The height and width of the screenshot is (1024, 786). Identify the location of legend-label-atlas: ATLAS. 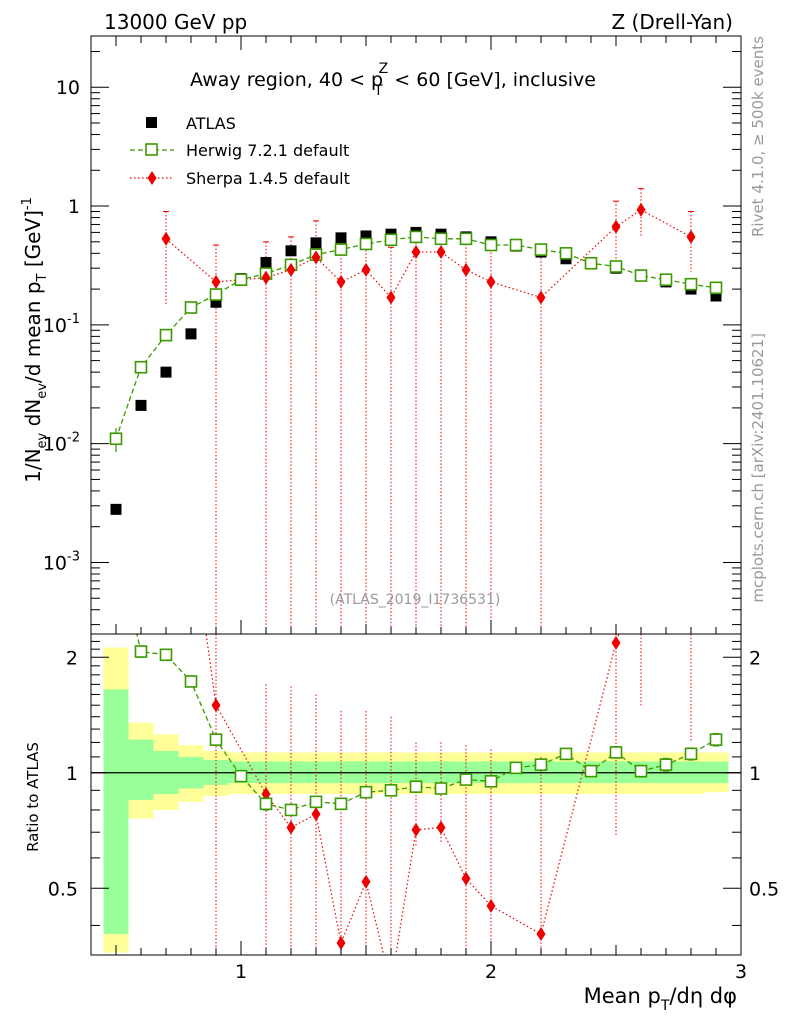
(211, 123).